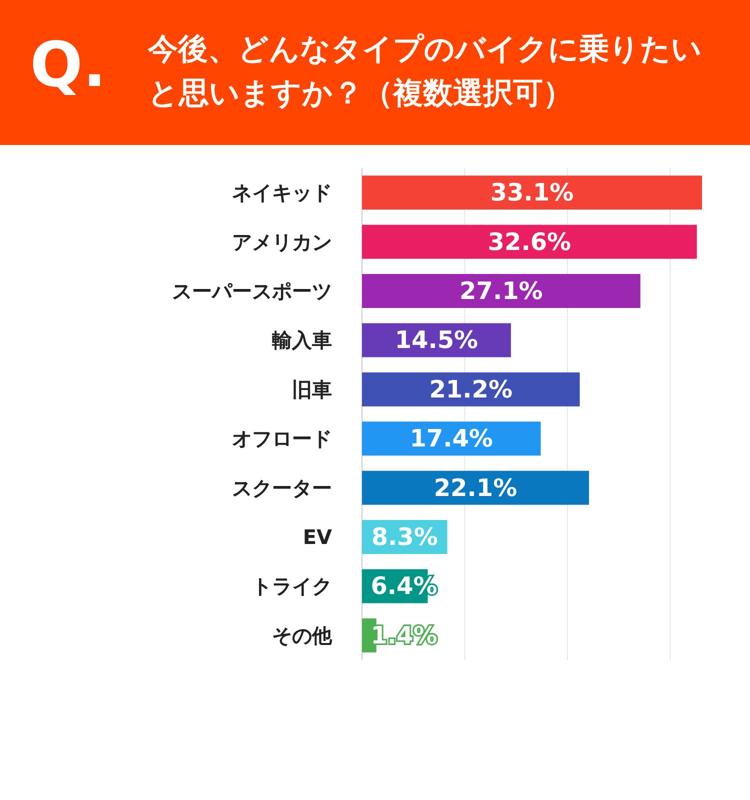  What do you see at coordinates (425, 72) in the screenshot?
I see `chart-title: 今後、どんなタイプのバイクに乗りたいと思いますか？（複数選択可）` at bounding box center [425, 72].